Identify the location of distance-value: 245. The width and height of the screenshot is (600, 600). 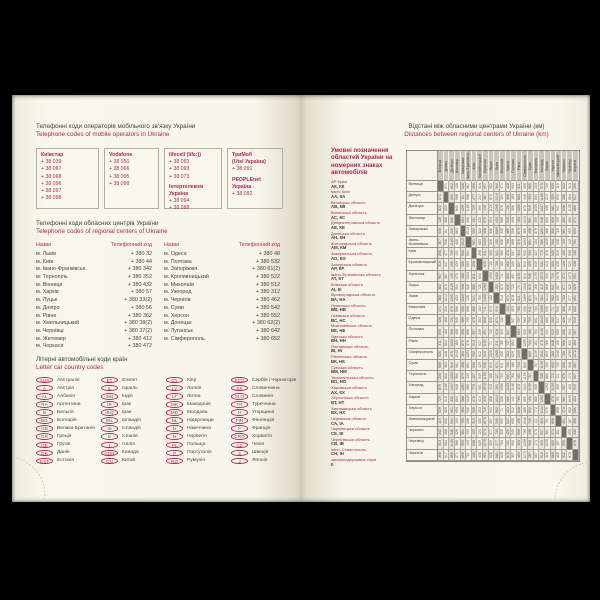
(513, 432).